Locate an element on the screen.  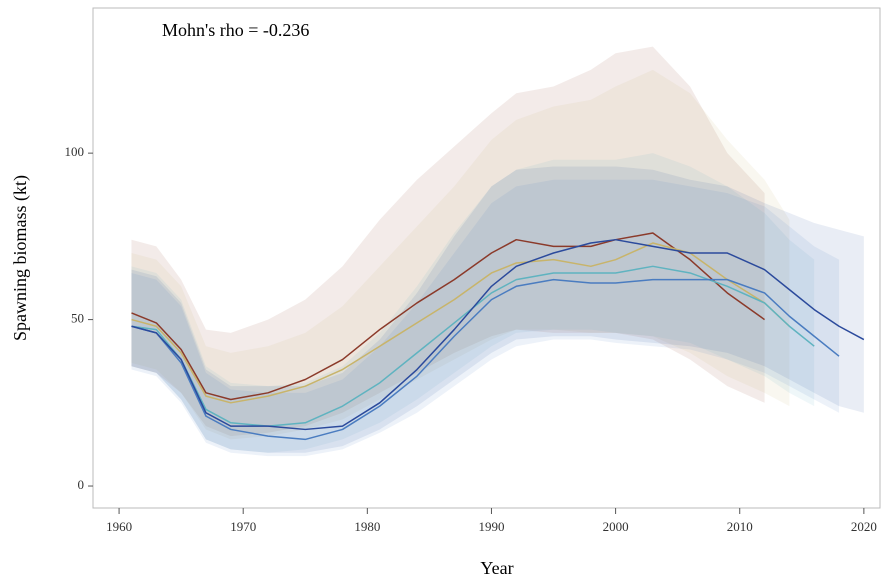
x-tick-label: 2020 is located at coordinates (864, 526).